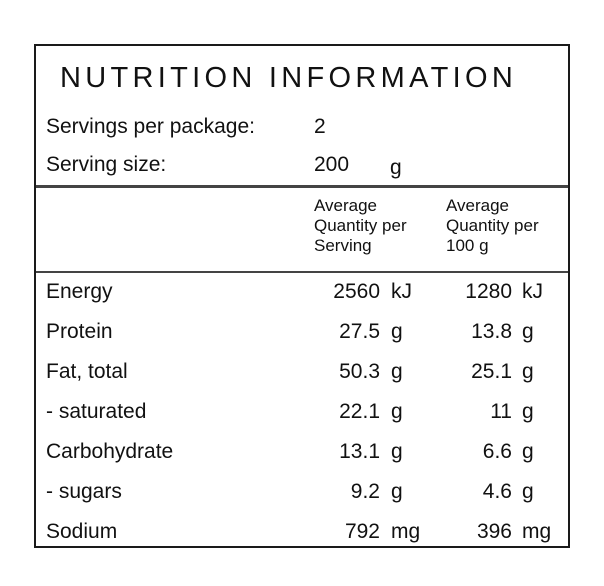  I want to click on per-100g-value: 396, so click(494, 531).